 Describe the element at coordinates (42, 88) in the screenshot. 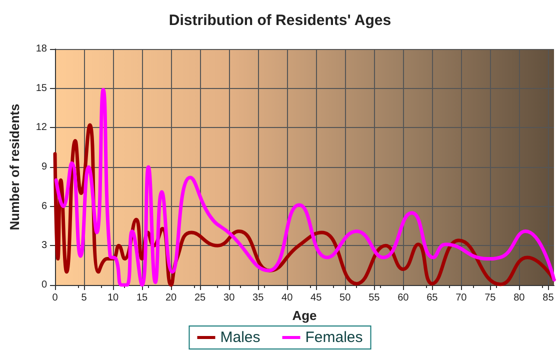

I see `y-tick-label: 15` at that location.